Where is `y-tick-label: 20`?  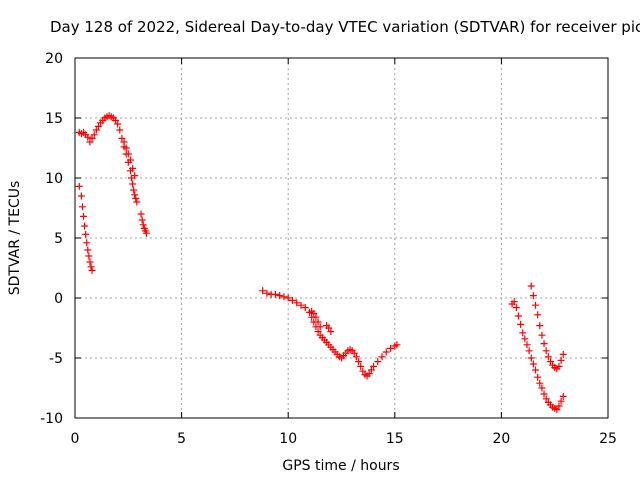 y-tick-label: 20 is located at coordinates (54, 59).